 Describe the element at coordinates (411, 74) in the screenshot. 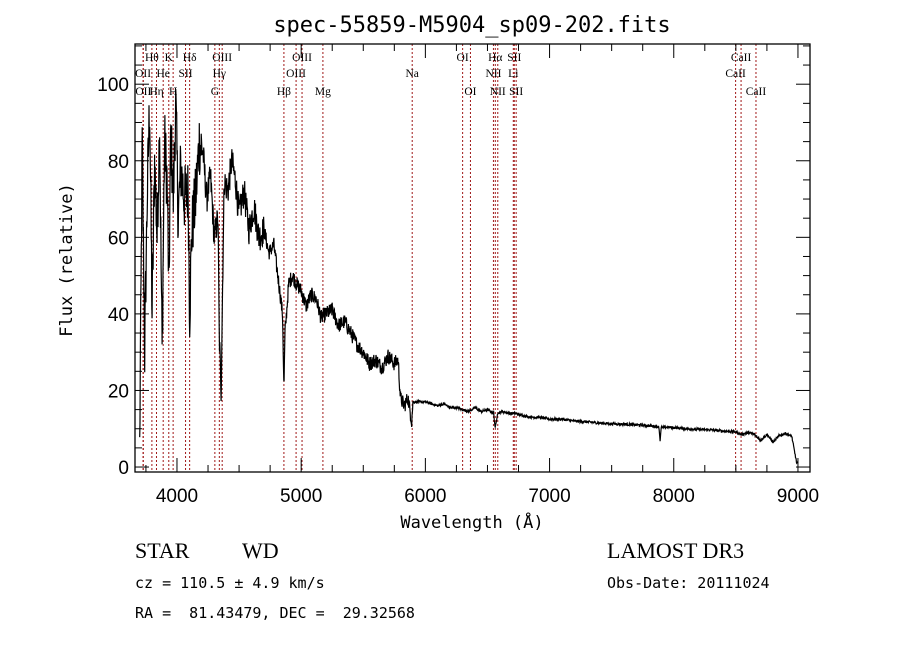

I see `line-marker-label-16: Na` at that location.